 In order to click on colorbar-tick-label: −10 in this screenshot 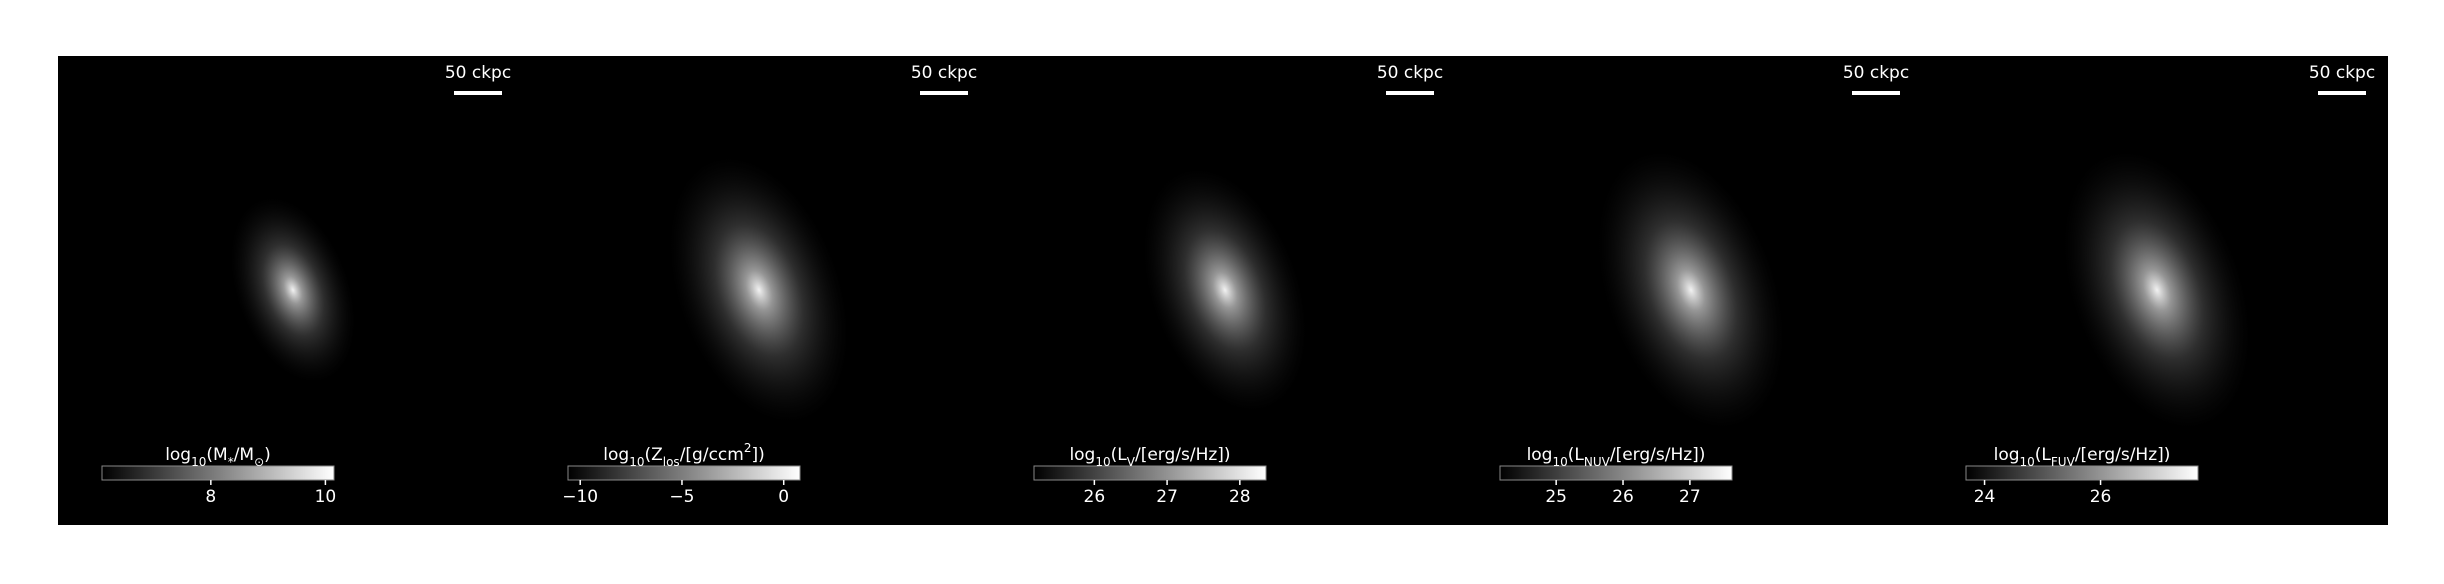, I will do `click(580, 497)`.